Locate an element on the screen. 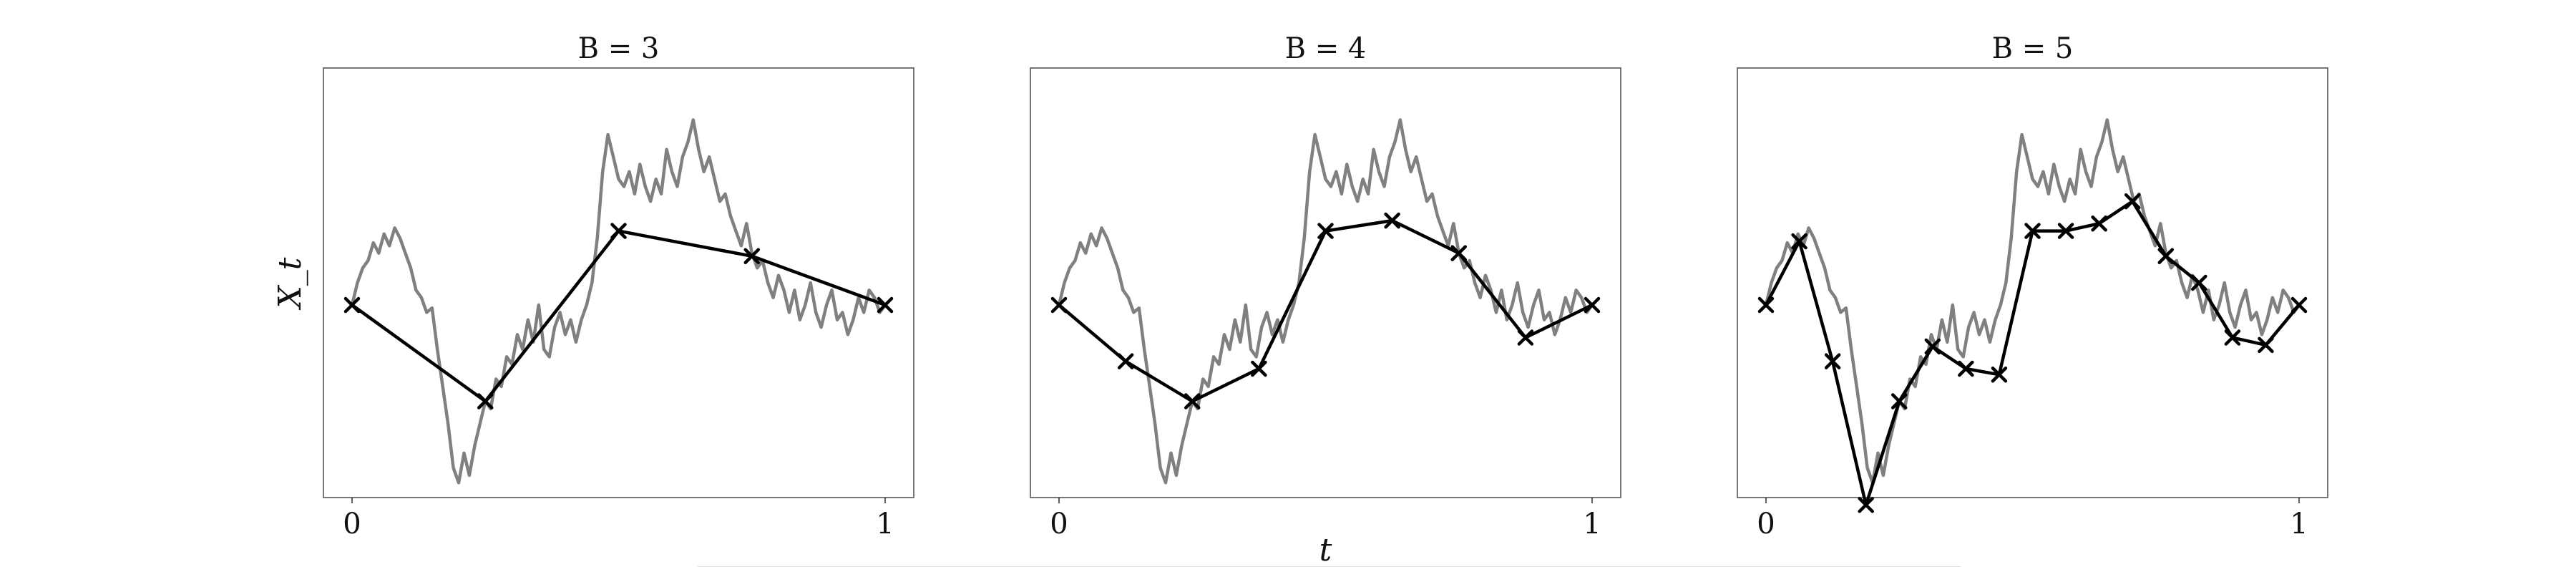  bridge-interpolation is located at coordinates (2033, 353).